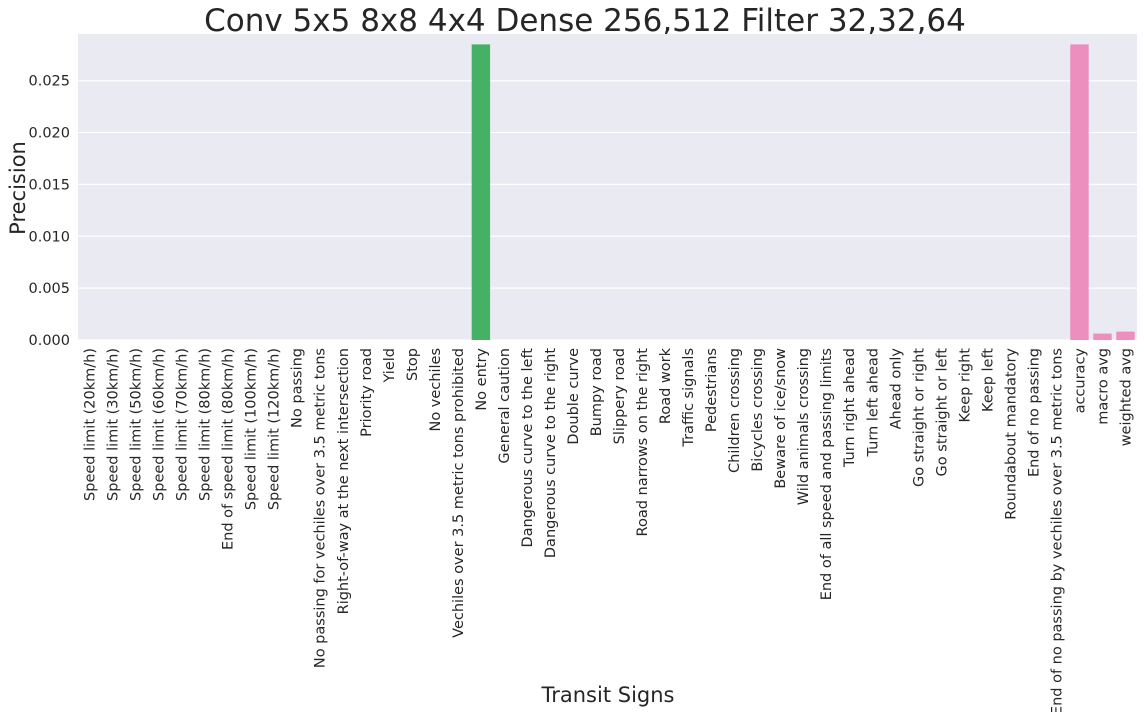  I want to click on x-tick-label: Go straight or right, so click(919, 417).